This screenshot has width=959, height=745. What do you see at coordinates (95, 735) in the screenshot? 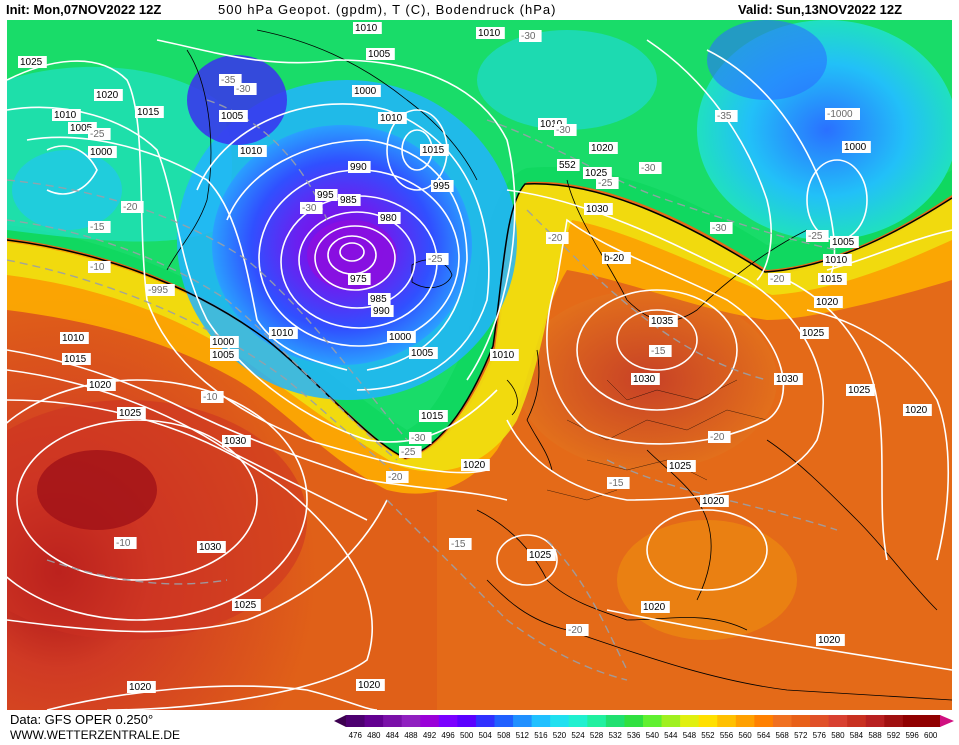
I see `site-link: WWW.WETTERZENTRALE.DE` at bounding box center [95, 735].